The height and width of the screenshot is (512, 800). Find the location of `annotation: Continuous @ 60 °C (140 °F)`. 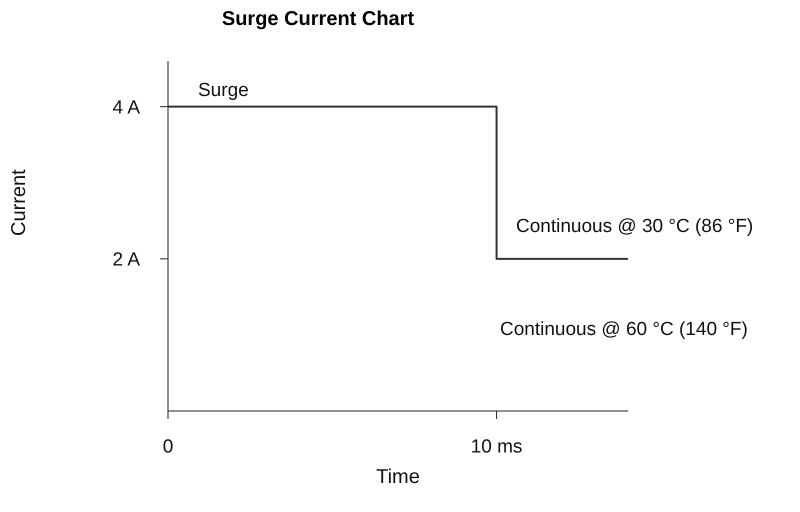

annotation: Continuous @ 60 °C (140 °F) is located at coordinates (624, 330).